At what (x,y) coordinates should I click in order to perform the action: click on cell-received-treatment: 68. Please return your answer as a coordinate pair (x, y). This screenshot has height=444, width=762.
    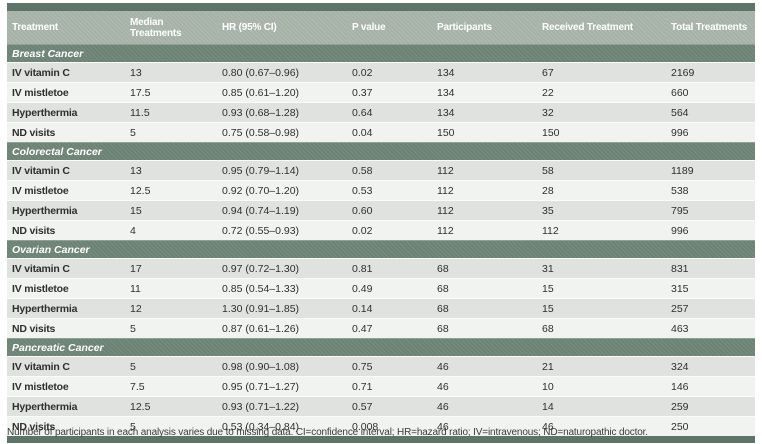
    Looking at the image, I should click on (601, 328).